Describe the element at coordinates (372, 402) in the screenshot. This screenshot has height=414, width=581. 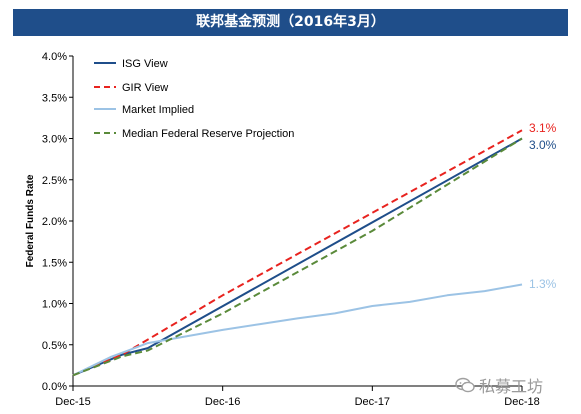
I see `x-tick-label: Dec-17` at that location.